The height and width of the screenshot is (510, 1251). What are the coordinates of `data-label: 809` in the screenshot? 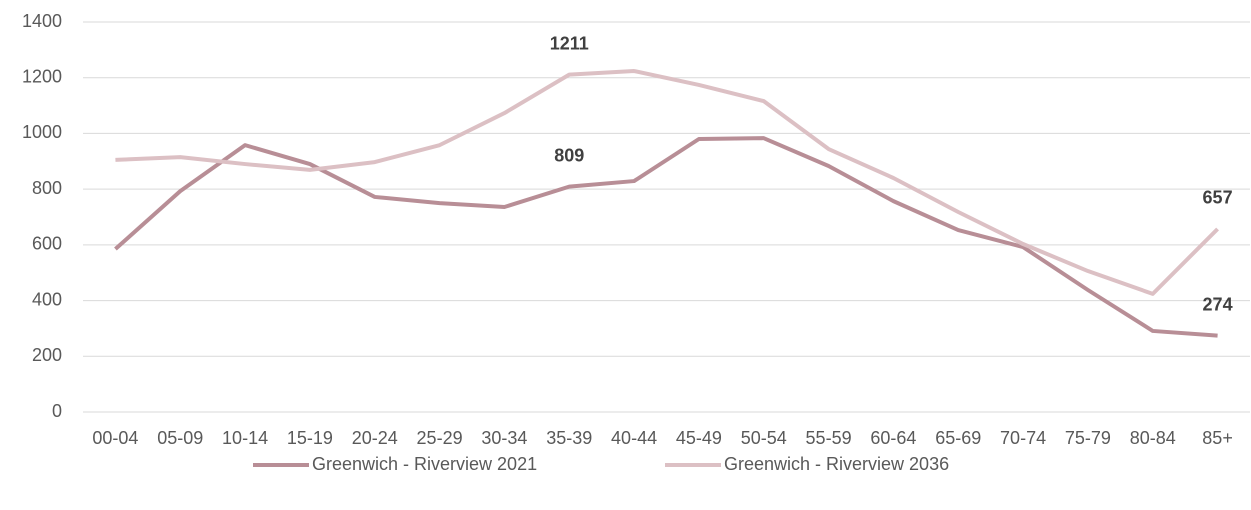 It's located at (569, 155).